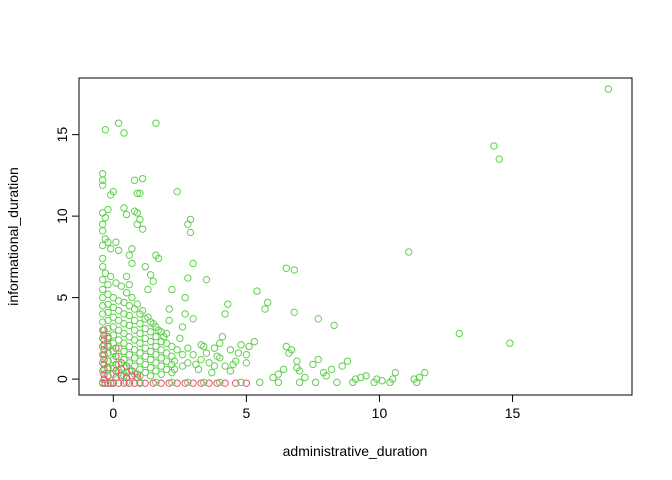  What do you see at coordinates (13, 236) in the screenshot?
I see `y-axis-label: informational_duration` at bounding box center [13, 236].